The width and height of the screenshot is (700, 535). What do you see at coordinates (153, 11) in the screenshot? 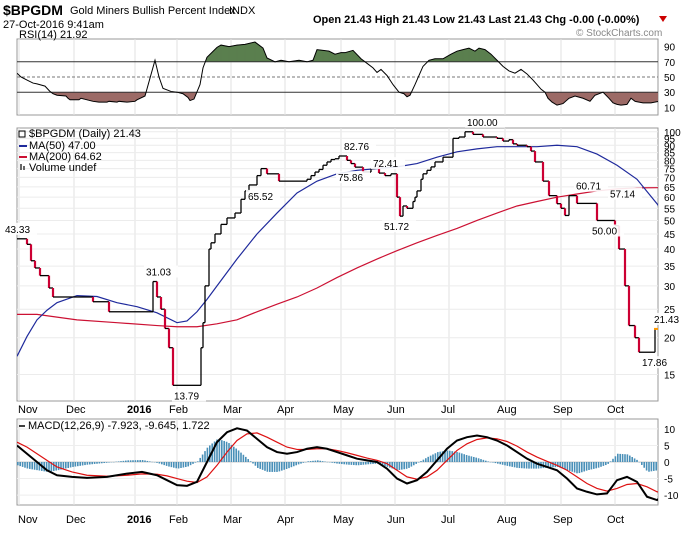
I see `index-name: Gold Miners Bullish Percent Index` at bounding box center [153, 11].